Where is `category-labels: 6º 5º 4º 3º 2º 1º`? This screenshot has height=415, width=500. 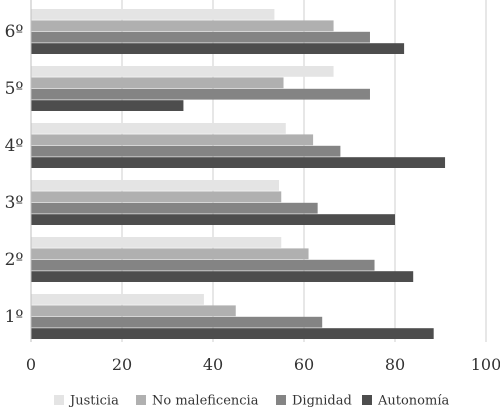 category-labels: 6º 5º 4º 3º 2º 1º is located at coordinates (14, 174).